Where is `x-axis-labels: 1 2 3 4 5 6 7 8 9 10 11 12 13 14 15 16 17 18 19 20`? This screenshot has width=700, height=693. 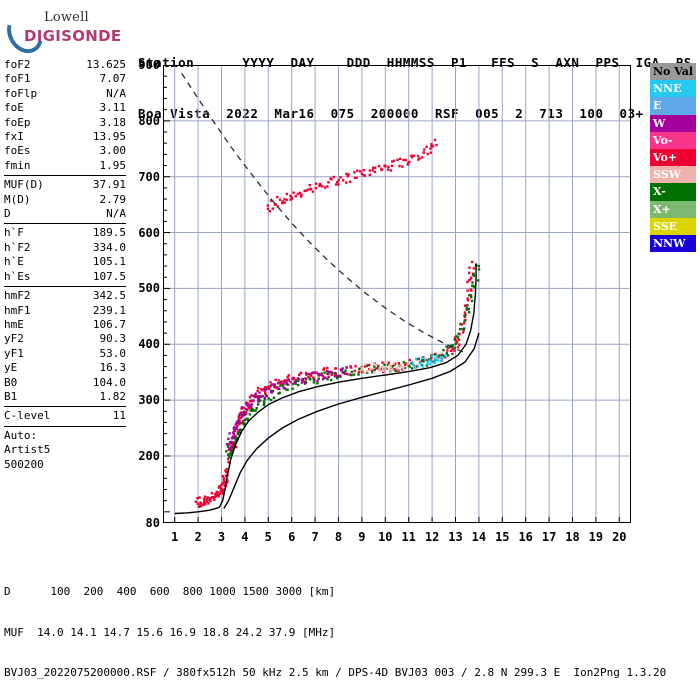
x-axis-labels: 1 2 3 4 5 6 7 8 9 10 11 12 13 14 15 16 17 18 19 20 is located at coordinates (400, 540).